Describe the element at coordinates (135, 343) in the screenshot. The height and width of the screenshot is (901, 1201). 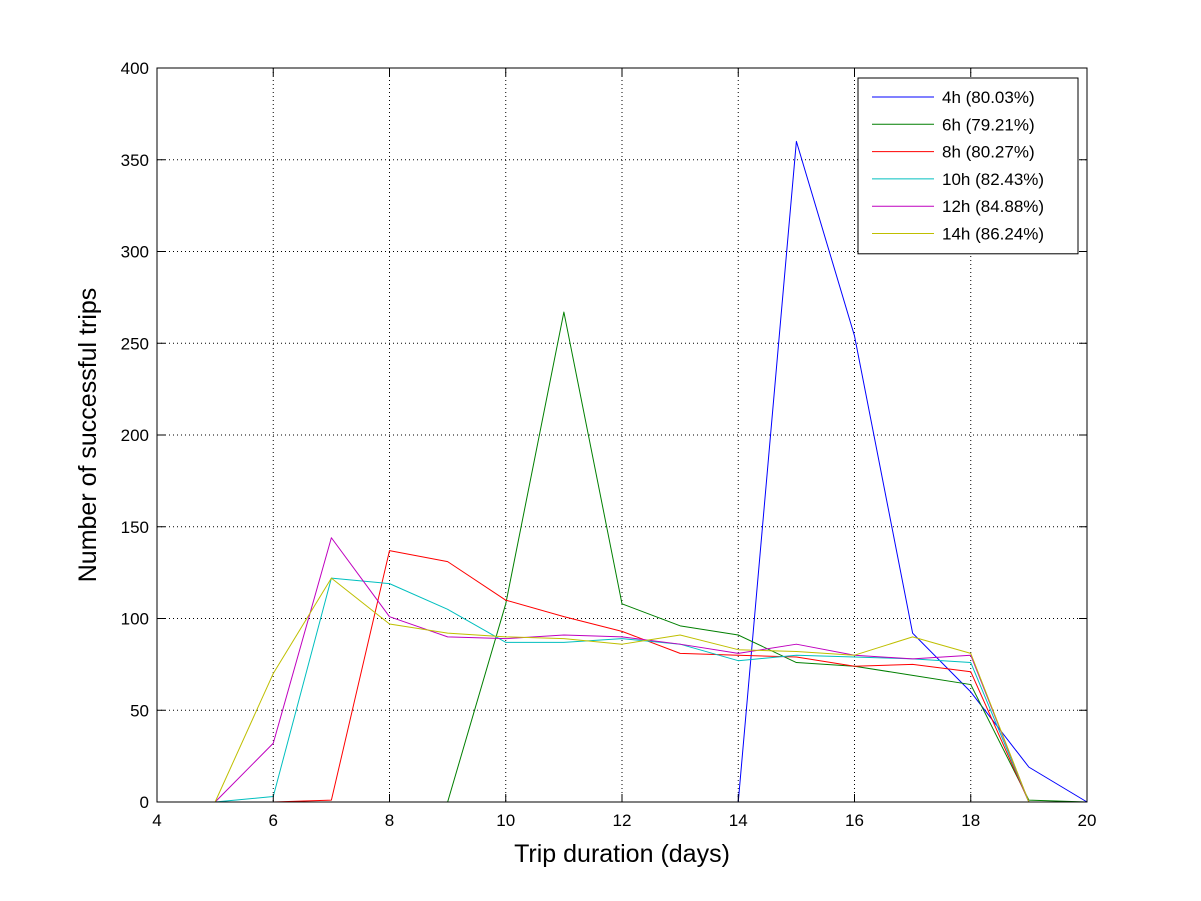
I see `y-tick-label: 250` at that location.